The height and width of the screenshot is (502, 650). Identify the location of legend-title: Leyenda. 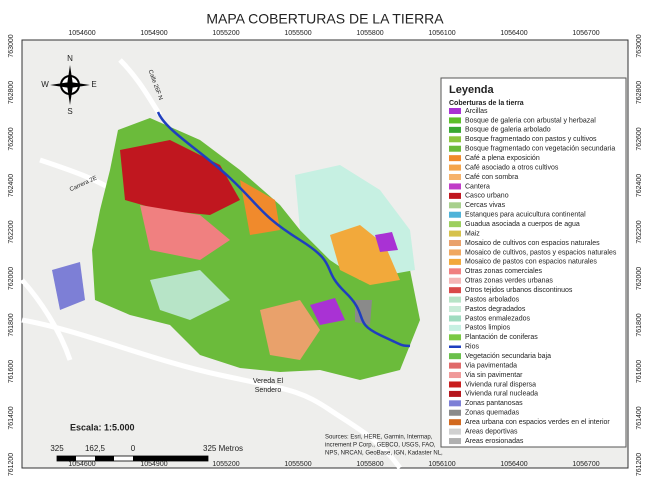
(472, 90).